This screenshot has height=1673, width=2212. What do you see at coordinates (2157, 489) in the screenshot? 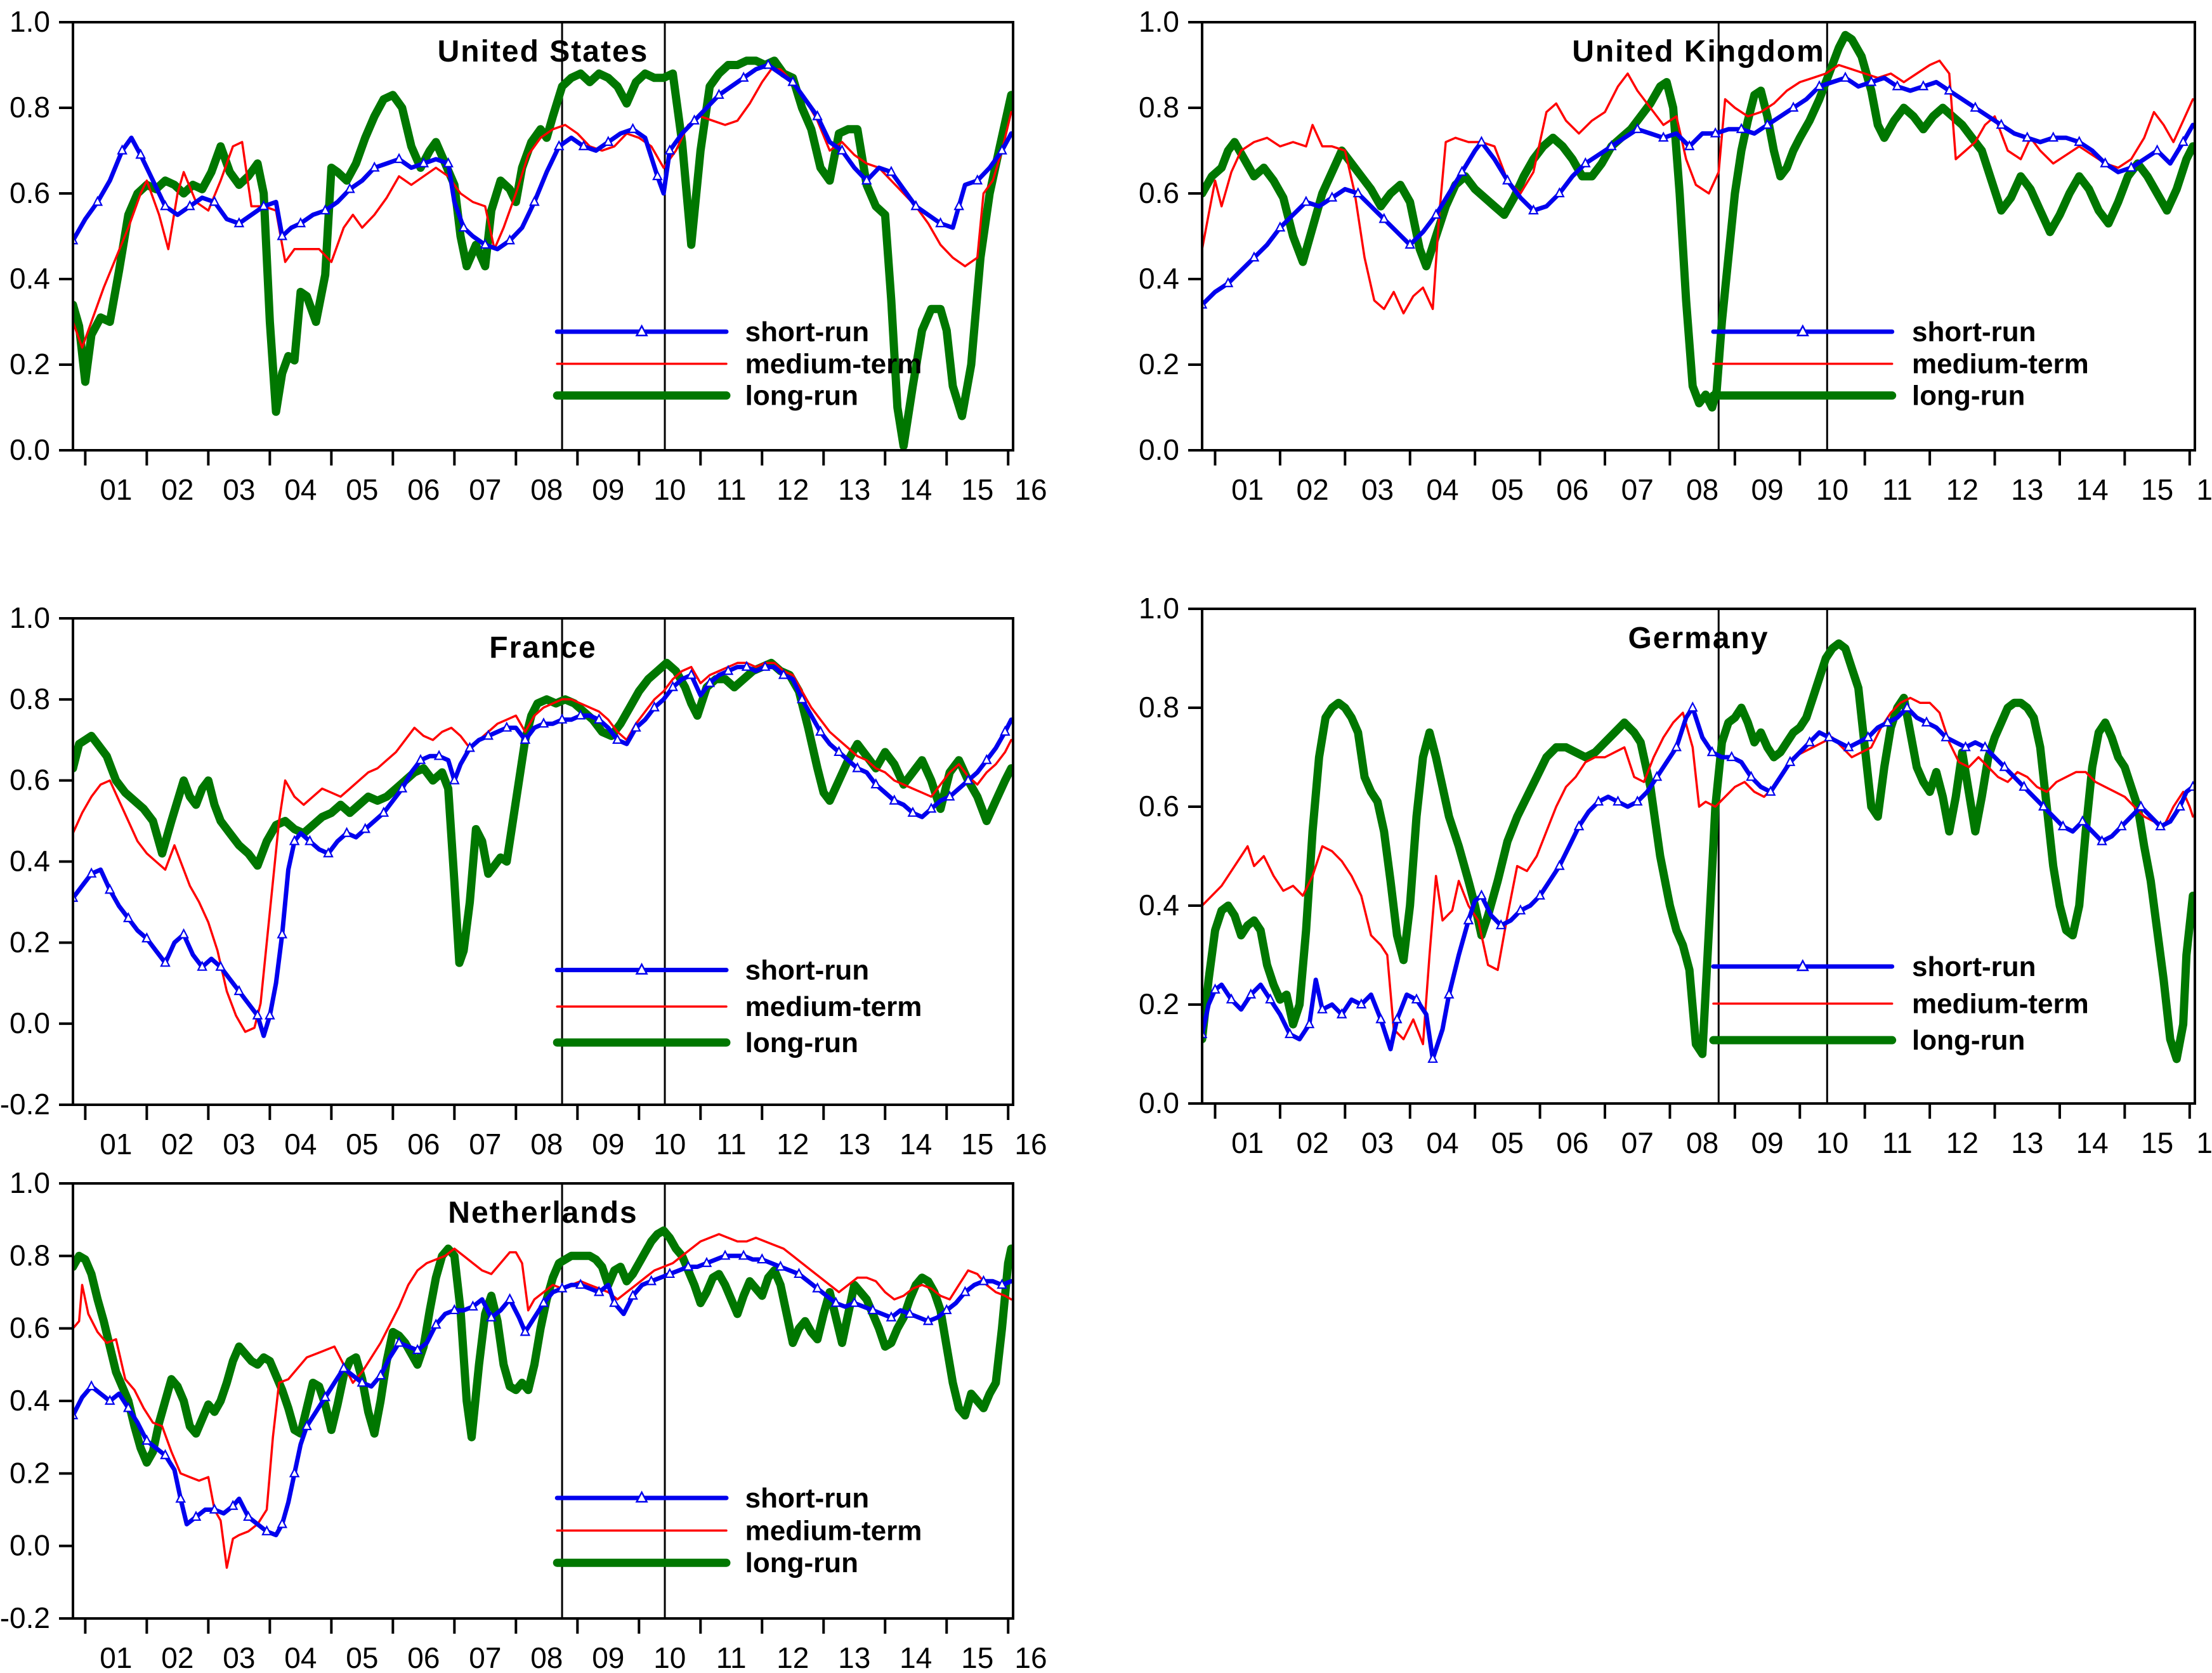
I see `x-axis-label: 15` at bounding box center [2157, 489].